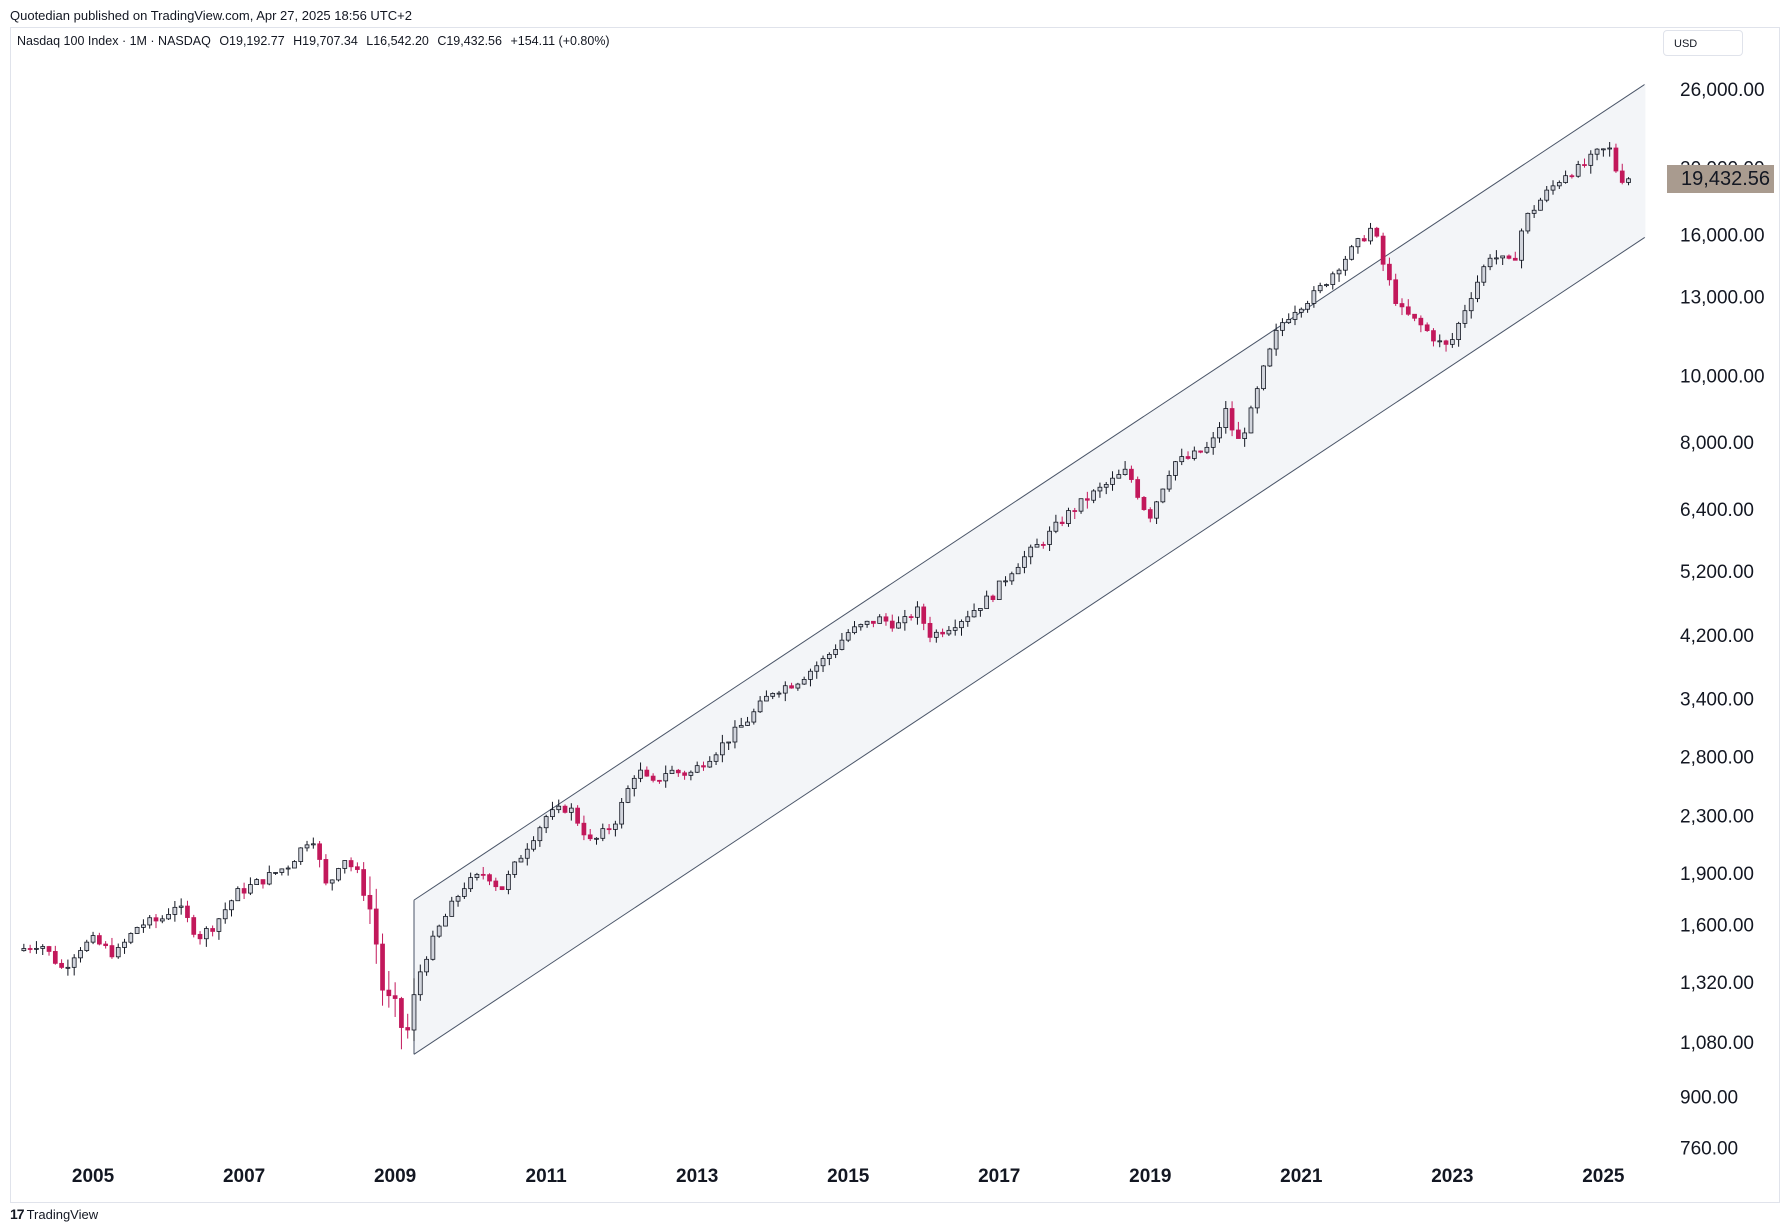  I want to click on footer-brand-name: TradingView, so click(62, 1214).